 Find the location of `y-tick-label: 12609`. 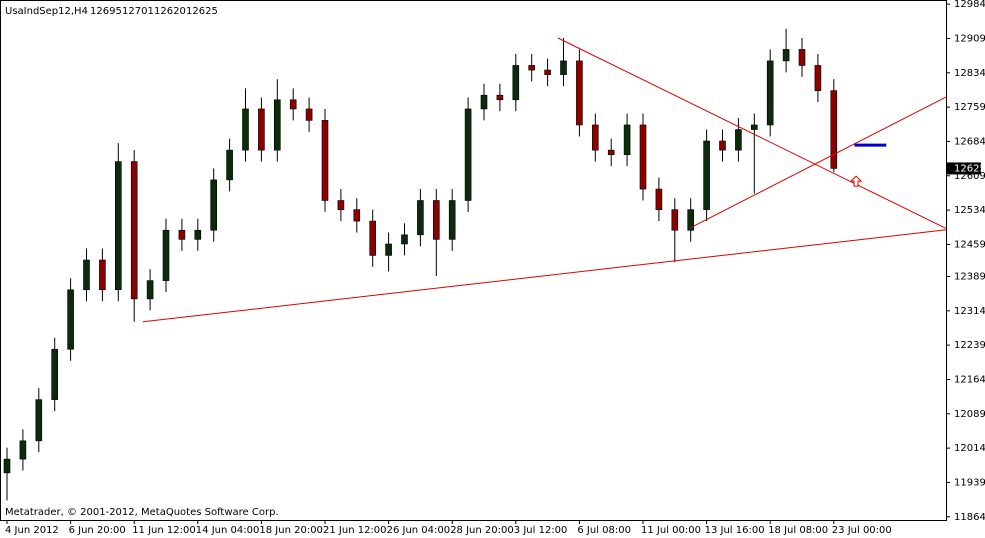

y-tick-label: 12609 is located at coordinates (969, 176).